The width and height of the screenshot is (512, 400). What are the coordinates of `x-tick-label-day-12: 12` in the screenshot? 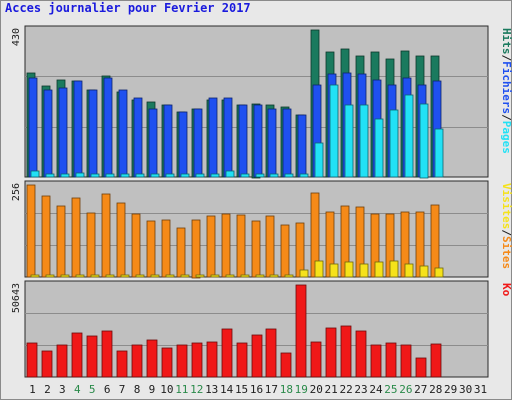 It's located at (196, 389).